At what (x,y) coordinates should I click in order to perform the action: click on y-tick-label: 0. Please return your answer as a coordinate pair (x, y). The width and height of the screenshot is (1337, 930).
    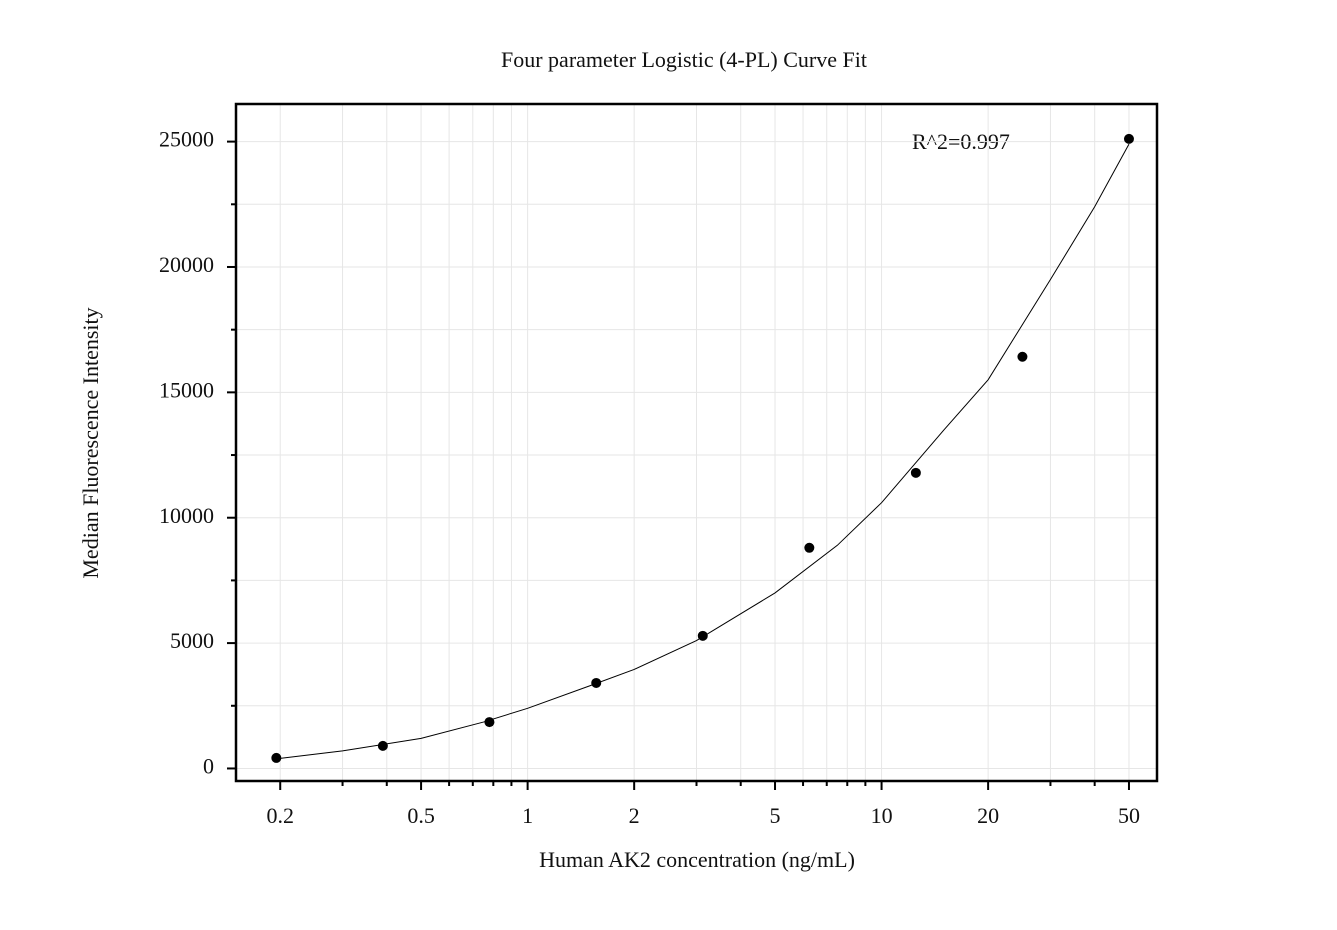
    Looking at the image, I should click on (208, 766).